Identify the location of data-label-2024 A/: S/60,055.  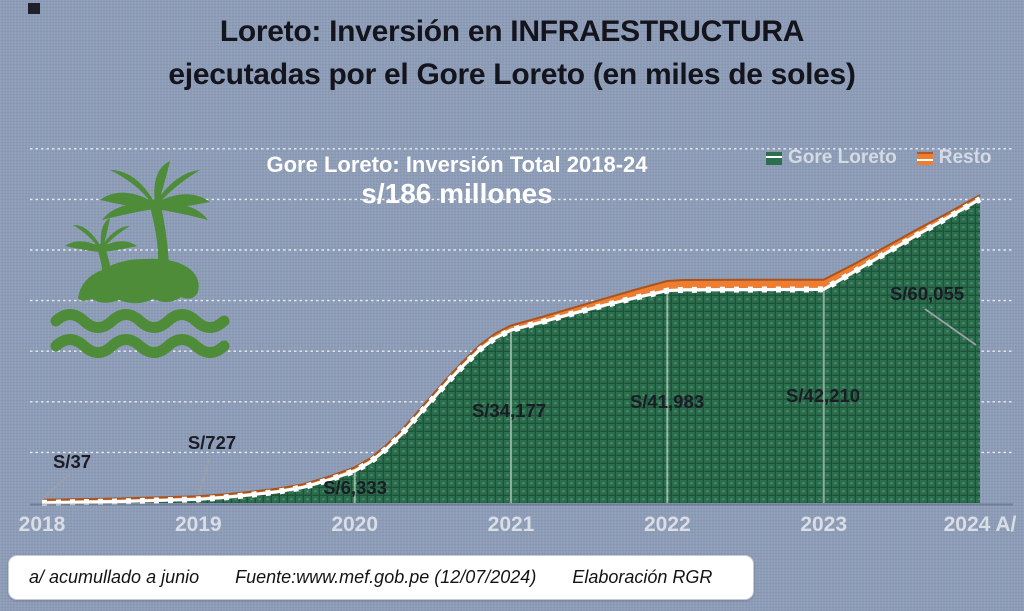
(927, 293).